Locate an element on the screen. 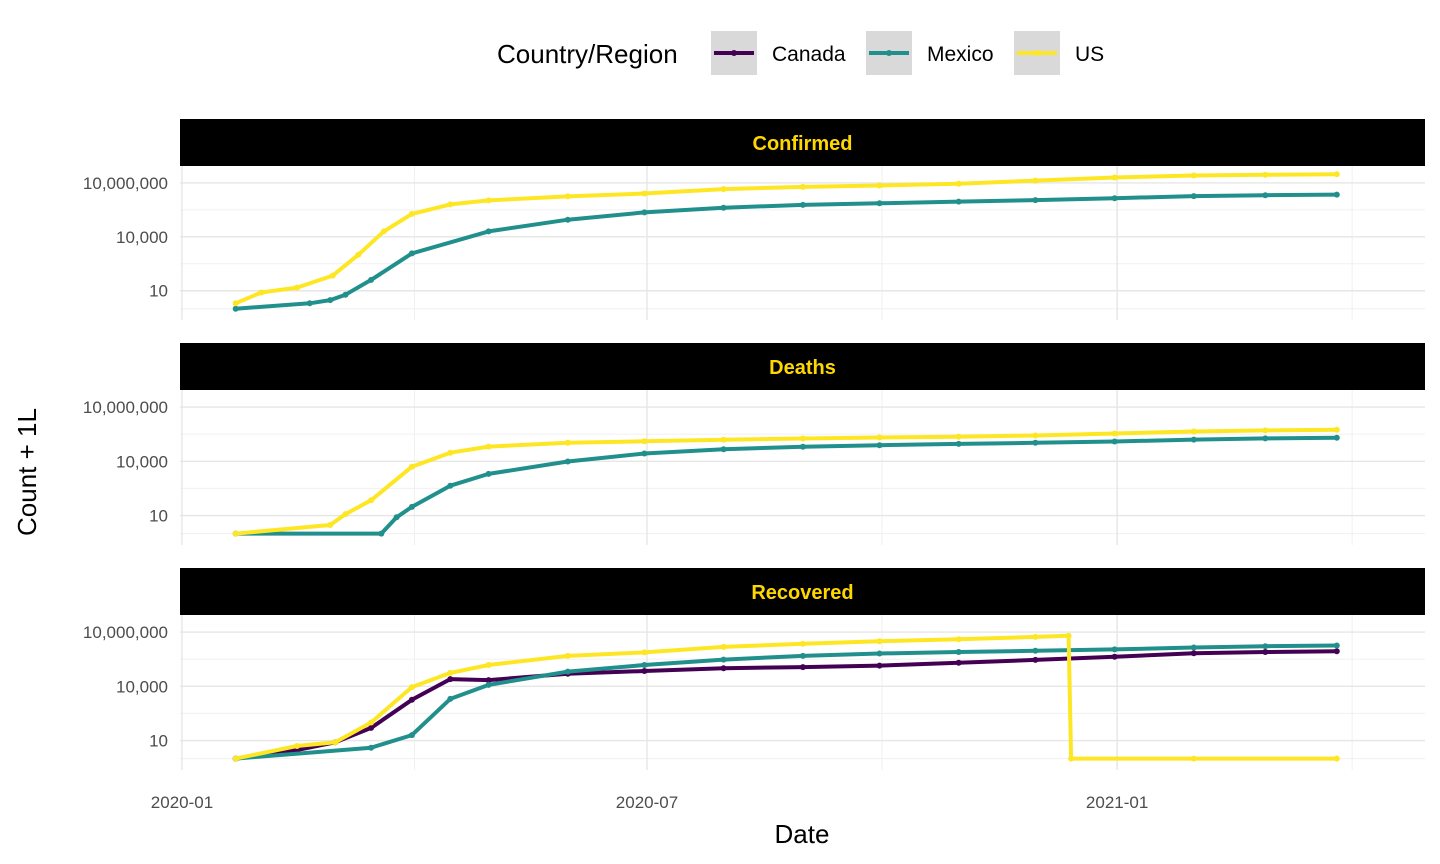 The height and width of the screenshot is (864, 1440). legend-title: Country/Region is located at coordinates (587, 54).